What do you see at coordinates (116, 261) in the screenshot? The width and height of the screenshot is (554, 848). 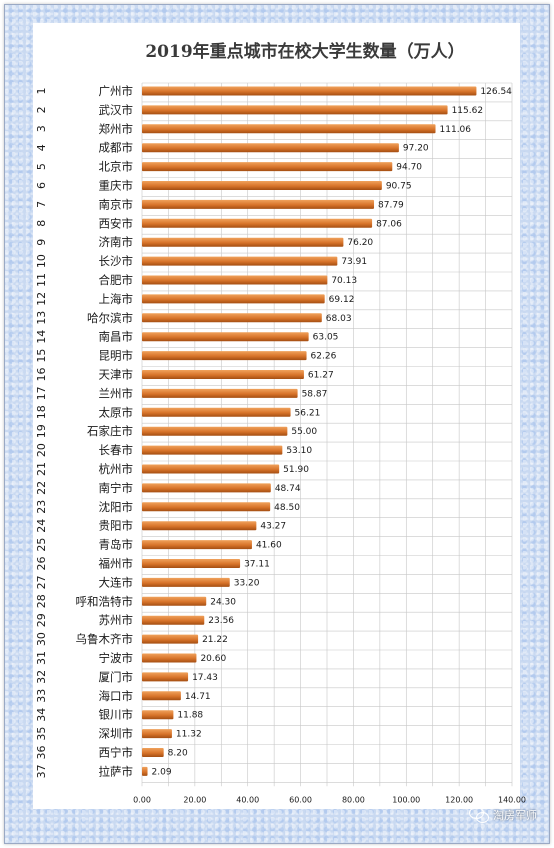 I see `category-label: 长沙市` at bounding box center [116, 261].